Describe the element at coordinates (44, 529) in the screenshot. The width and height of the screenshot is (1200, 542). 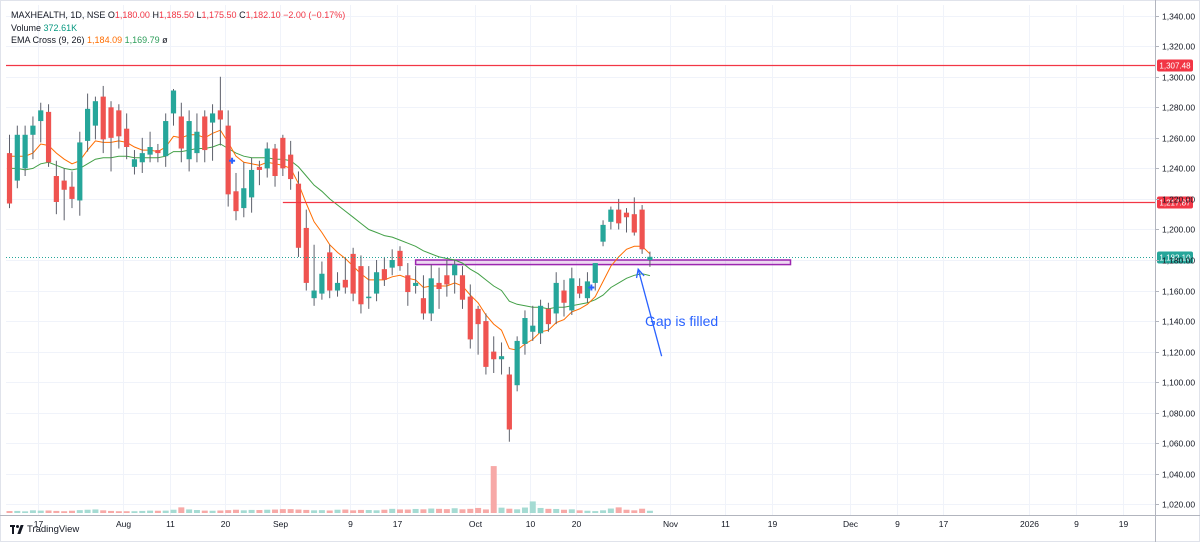
I see `tradingview-logo: TradingView` at that location.